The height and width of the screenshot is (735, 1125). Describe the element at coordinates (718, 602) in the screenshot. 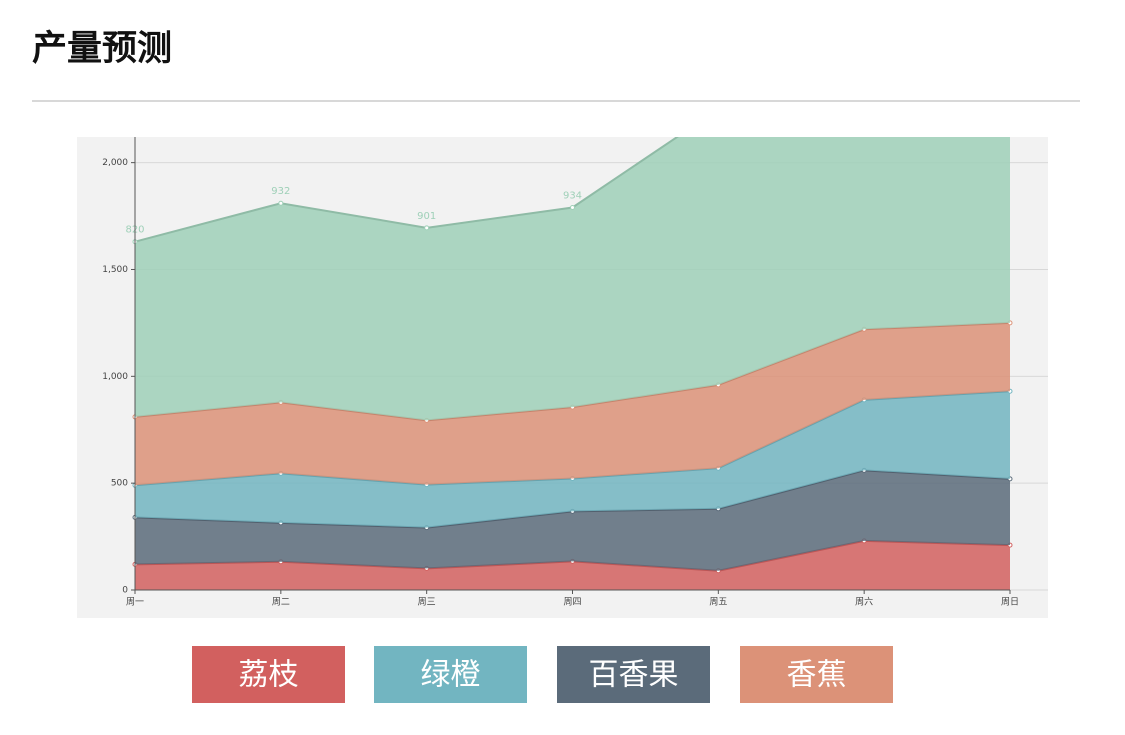

I see `x-tick-label: 周五` at that location.